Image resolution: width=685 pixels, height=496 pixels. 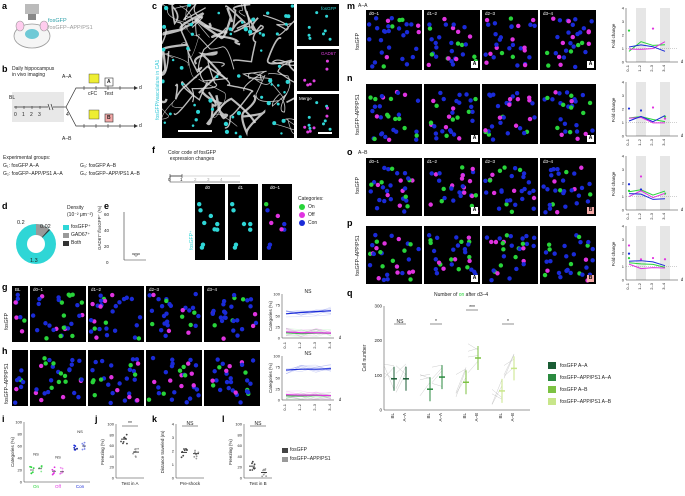 I want to click on f-side: fosGFP⁺, so click(x=192, y=240).